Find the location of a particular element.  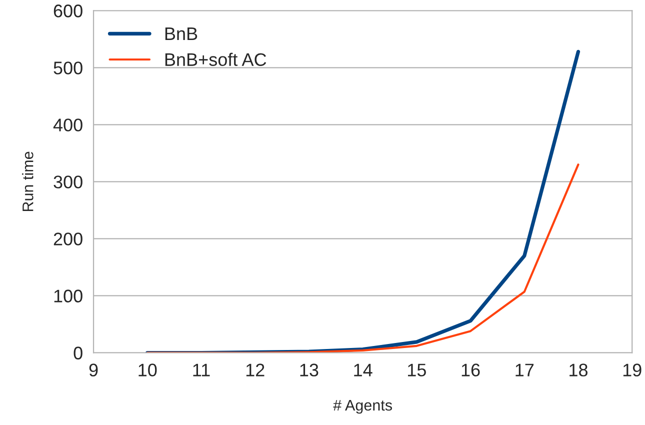

x-tick-label: 10 is located at coordinates (147, 370).